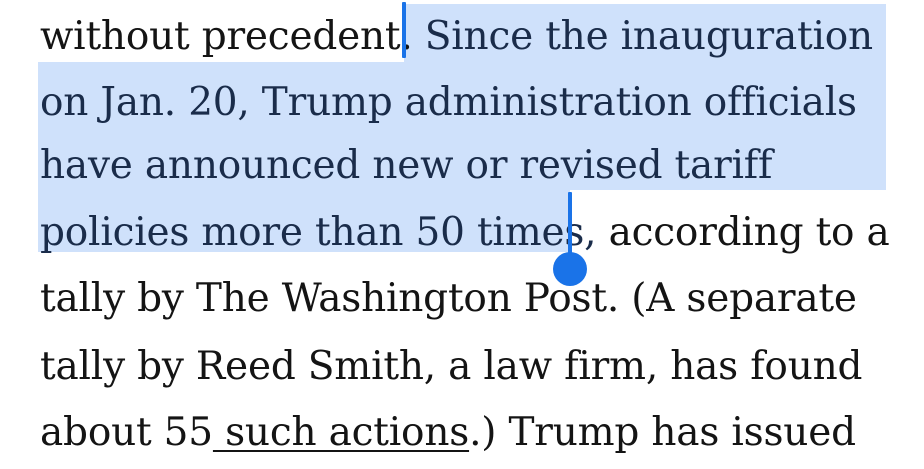  What do you see at coordinates (404, 30) in the screenshot?
I see `selection-start-caret` at bounding box center [404, 30].